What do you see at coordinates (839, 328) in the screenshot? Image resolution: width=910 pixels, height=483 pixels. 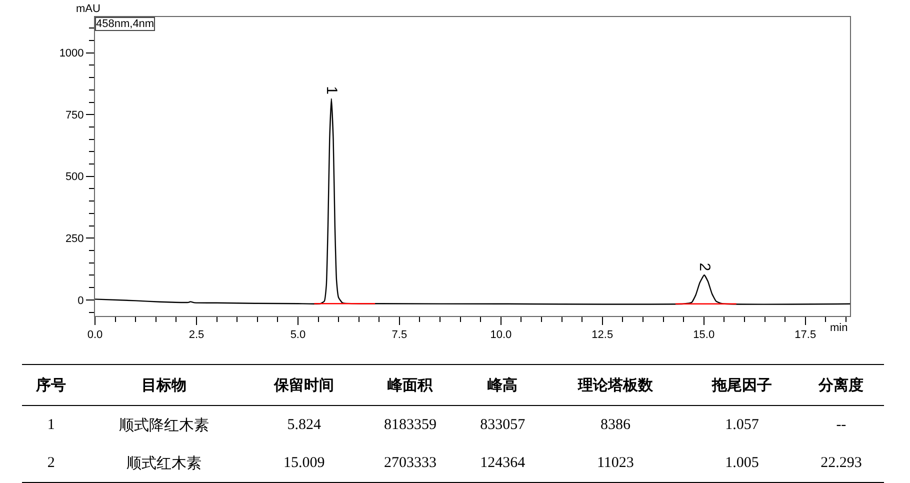 I see `x-axis-title: min` at bounding box center [839, 328].